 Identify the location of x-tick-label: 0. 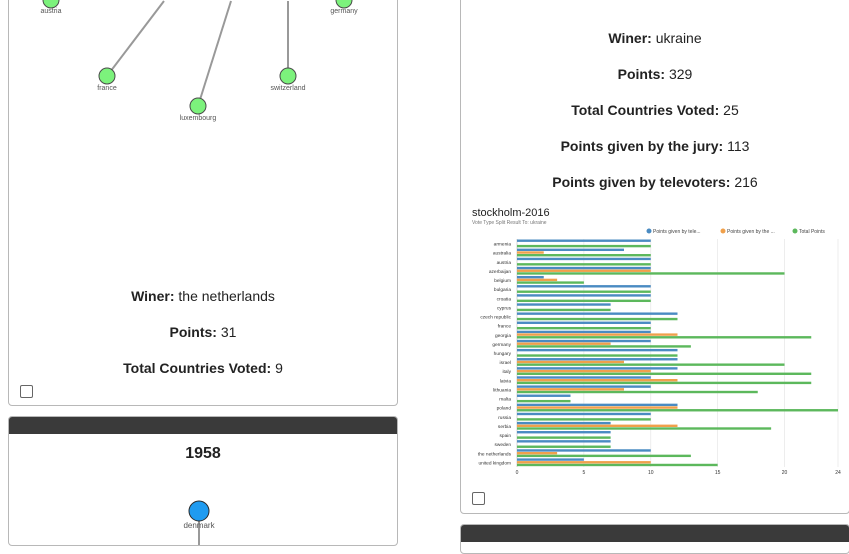
(517, 473).